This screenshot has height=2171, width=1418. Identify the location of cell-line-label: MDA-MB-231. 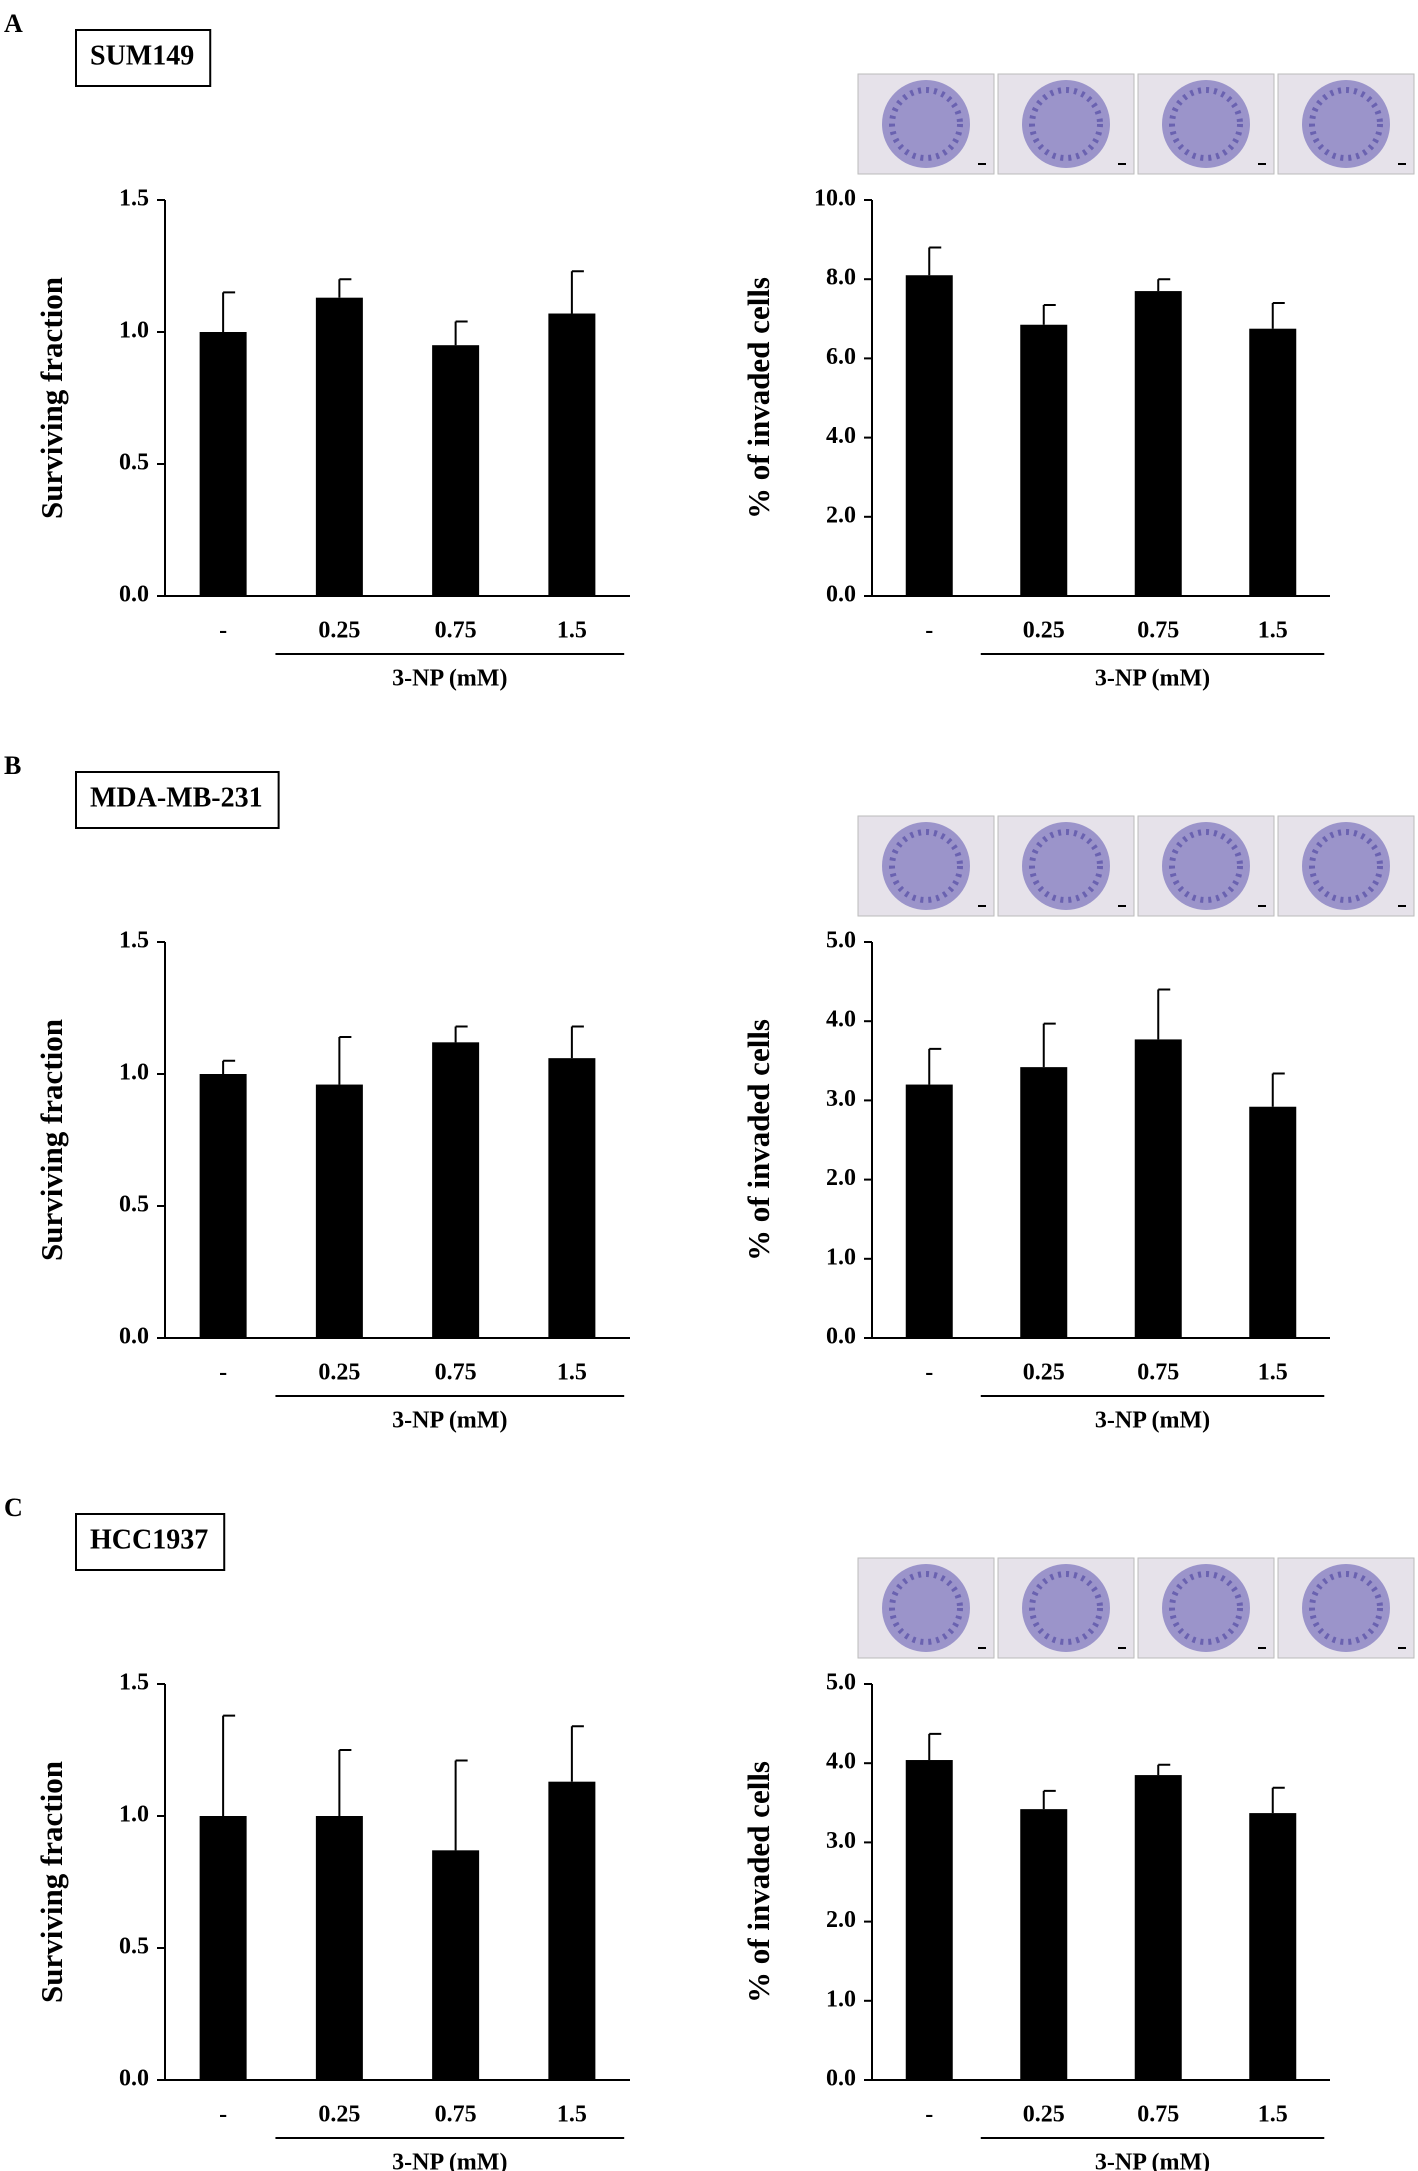
(176, 797).